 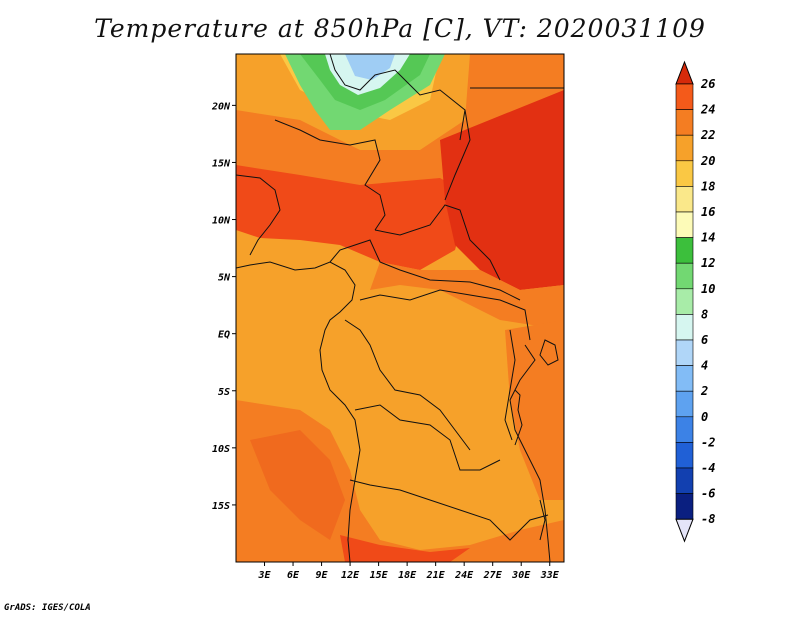 I want to click on border-drc-west, so click(x=407, y=385).